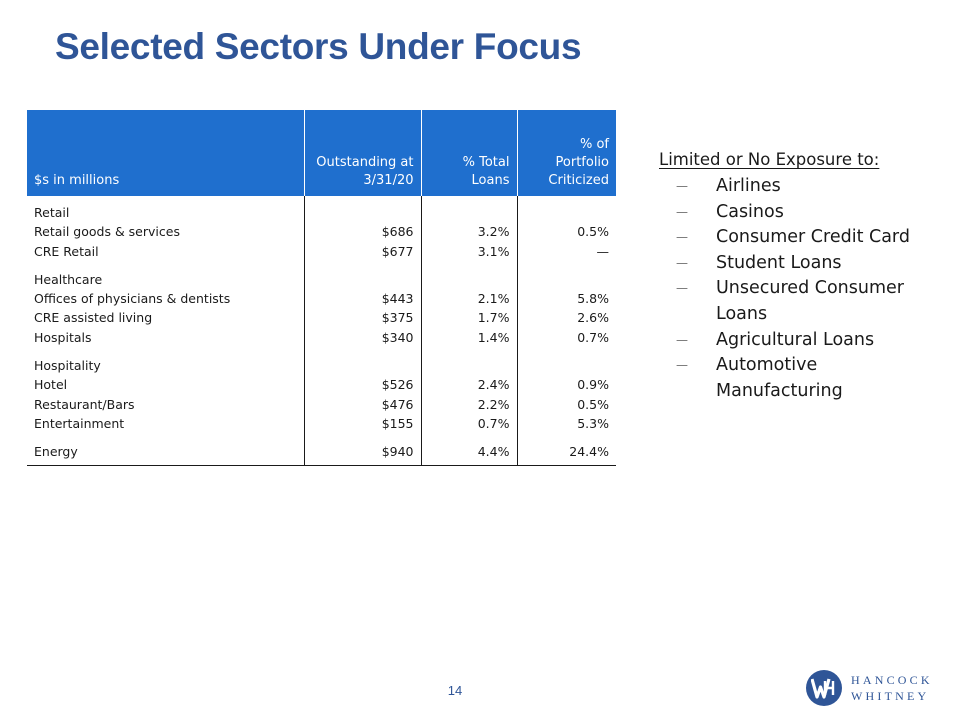 This screenshot has width=960, height=720. What do you see at coordinates (166, 404) in the screenshot?
I see `row-label: Restaurant/Bars` at bounding box center [166, 404].